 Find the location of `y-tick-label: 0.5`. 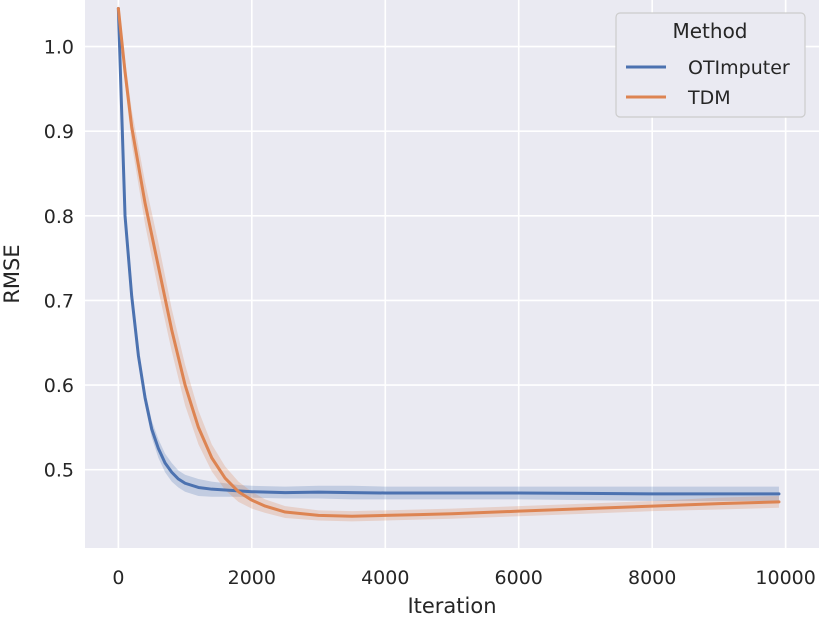

y-tick-label: 0.5 is located at coordinates (59, 471).